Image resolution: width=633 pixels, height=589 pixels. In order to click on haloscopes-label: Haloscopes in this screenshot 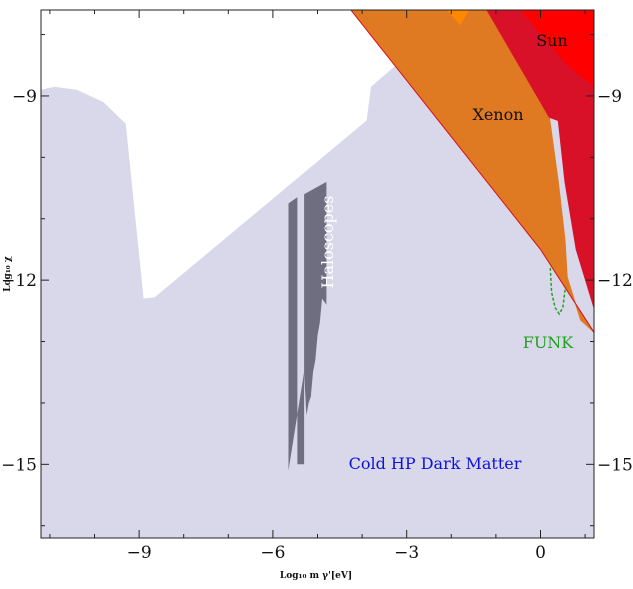, I will do `click(327, 242)`.